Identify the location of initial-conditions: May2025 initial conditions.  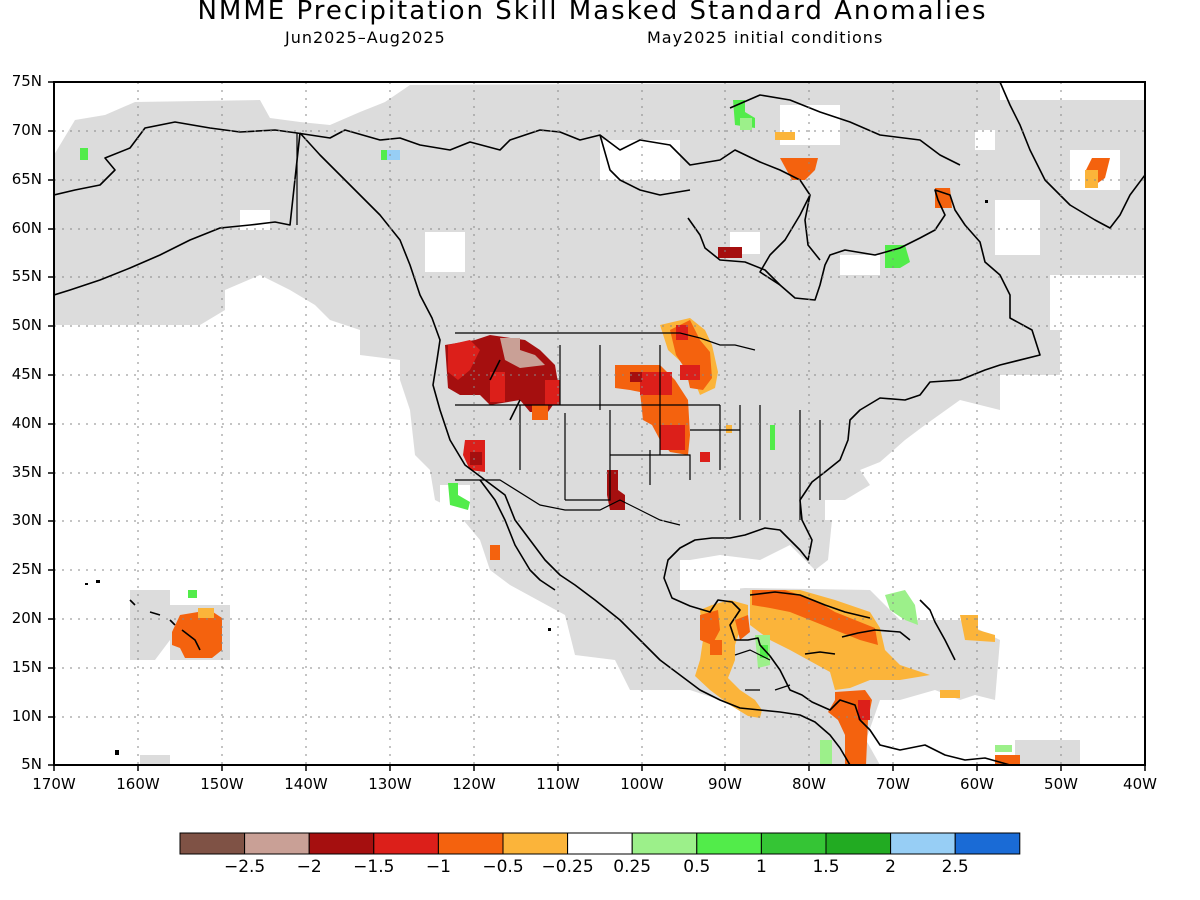
(765, 37).